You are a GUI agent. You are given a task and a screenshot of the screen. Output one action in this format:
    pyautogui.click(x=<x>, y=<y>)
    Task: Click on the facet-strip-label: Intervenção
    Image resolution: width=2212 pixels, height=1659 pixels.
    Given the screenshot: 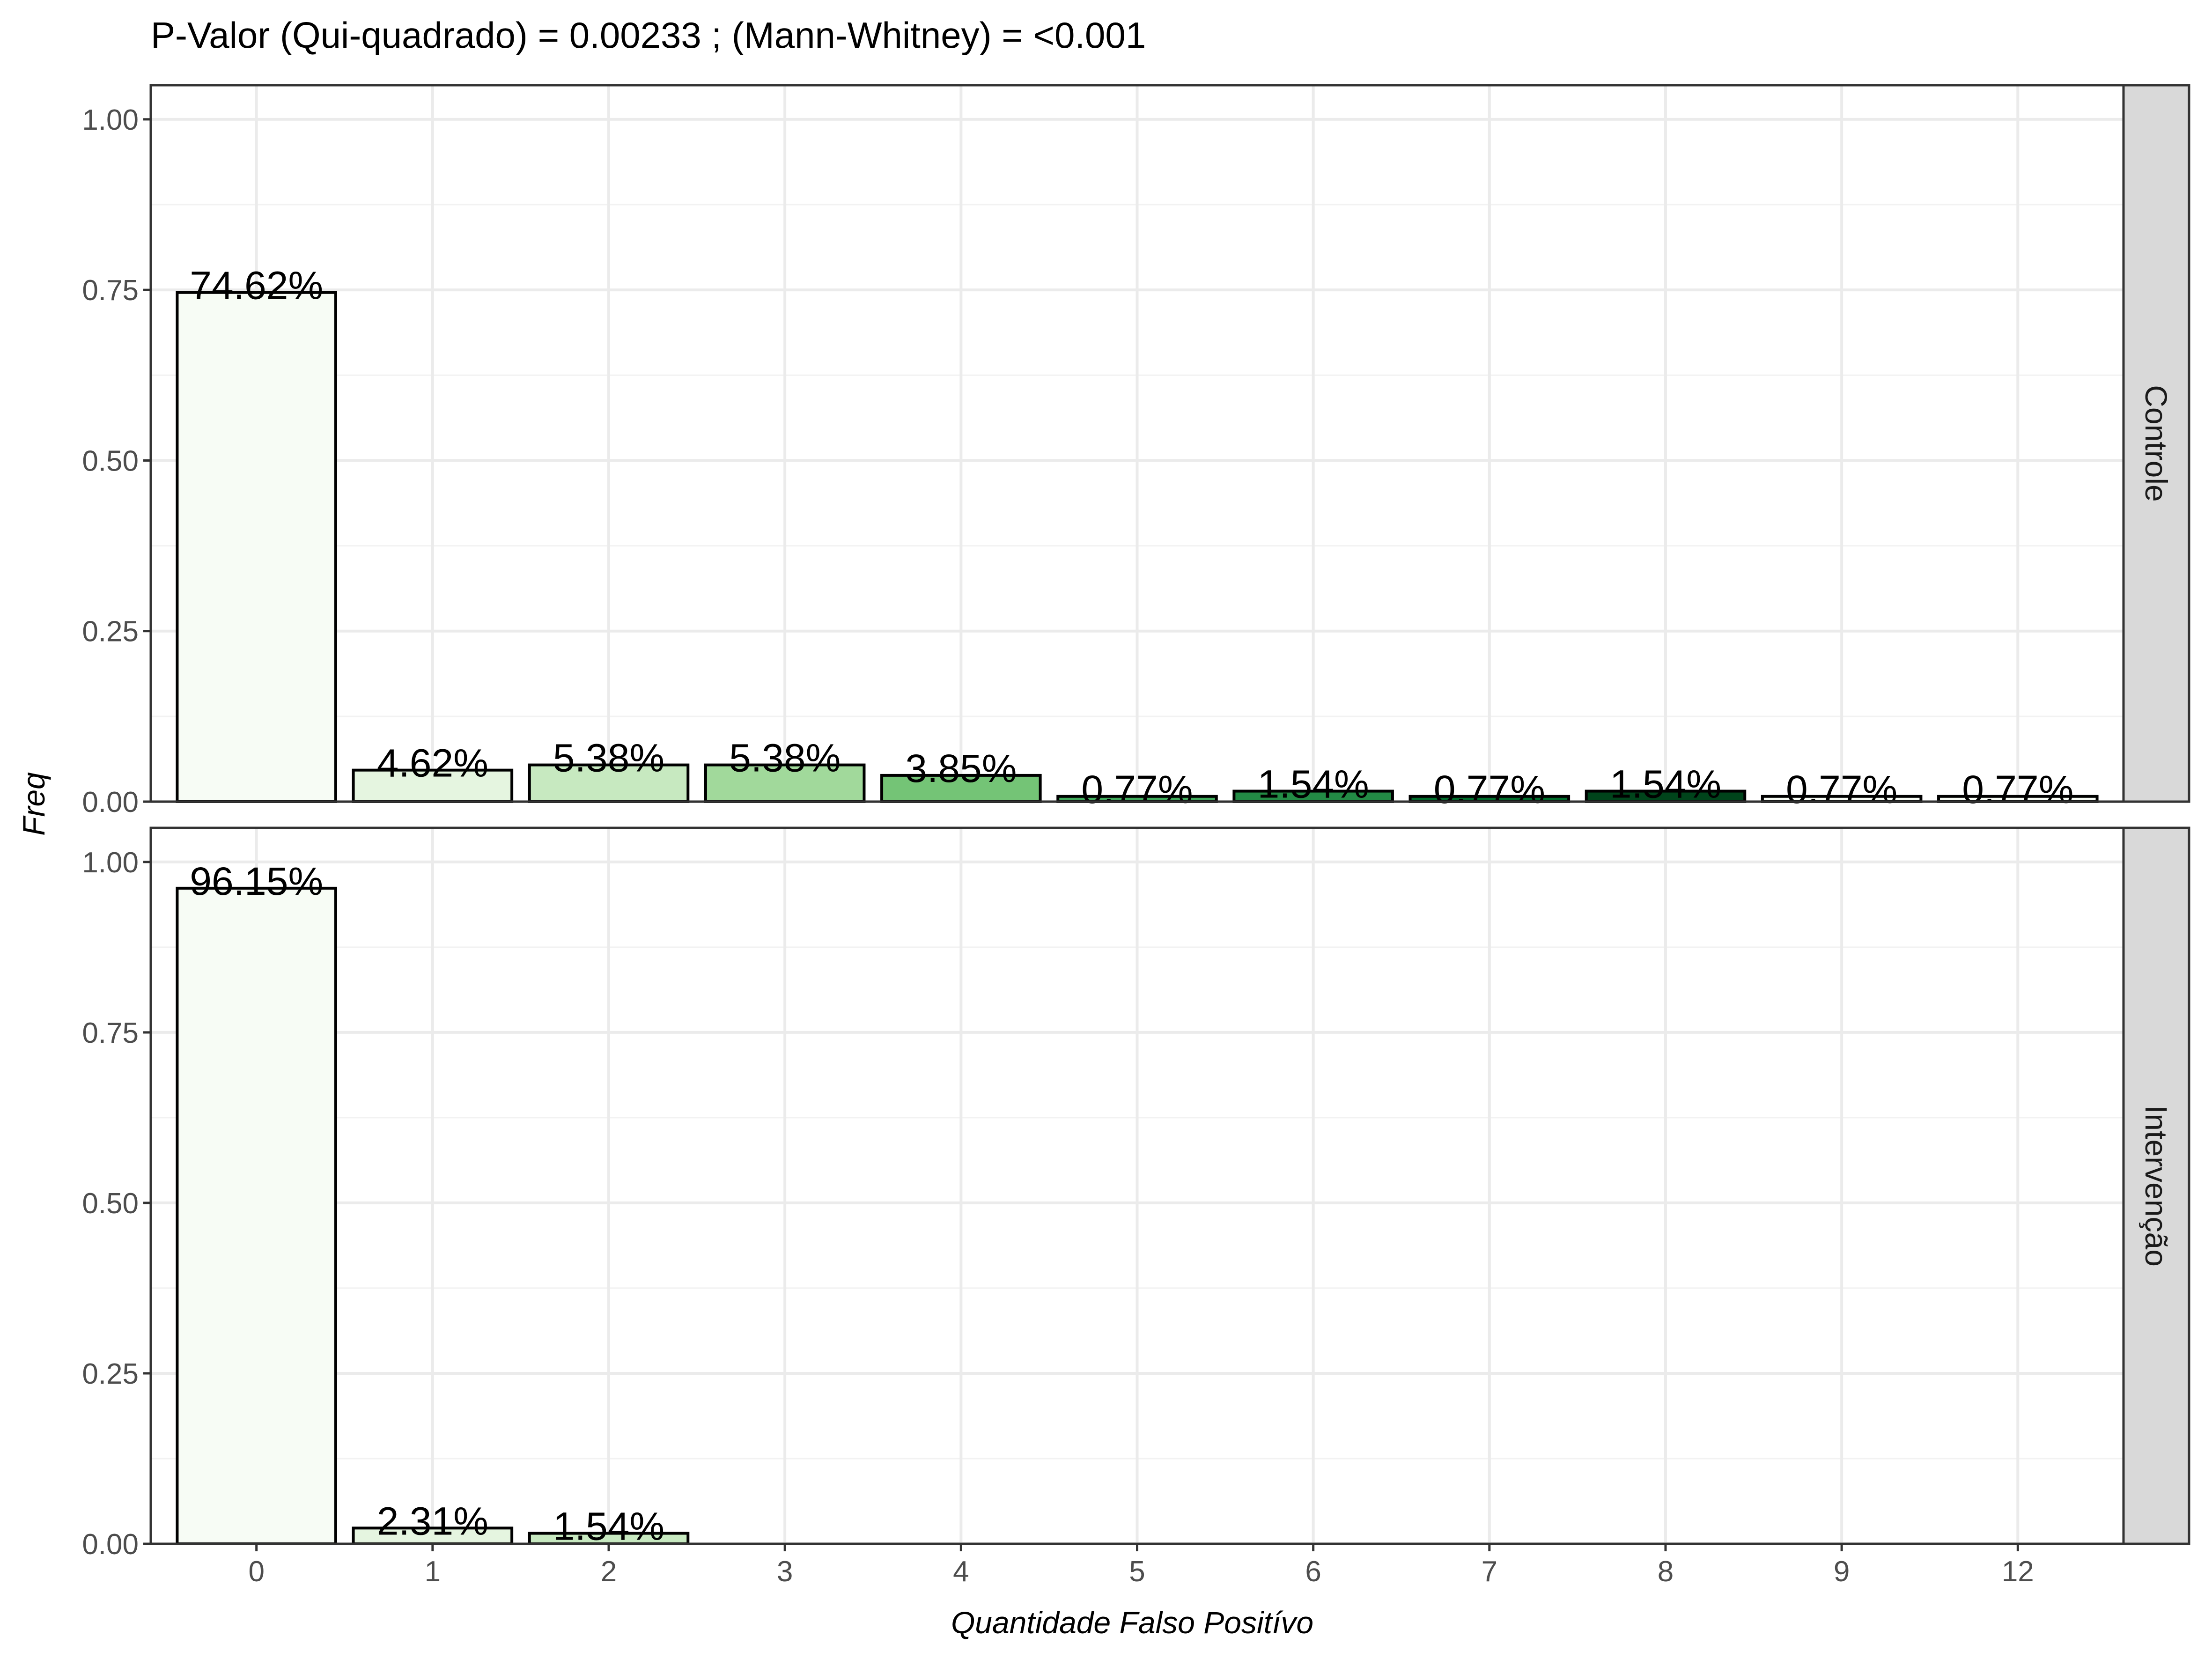 What is the action you would take?
    pyautogui.click(x=2156, y=1186)
    